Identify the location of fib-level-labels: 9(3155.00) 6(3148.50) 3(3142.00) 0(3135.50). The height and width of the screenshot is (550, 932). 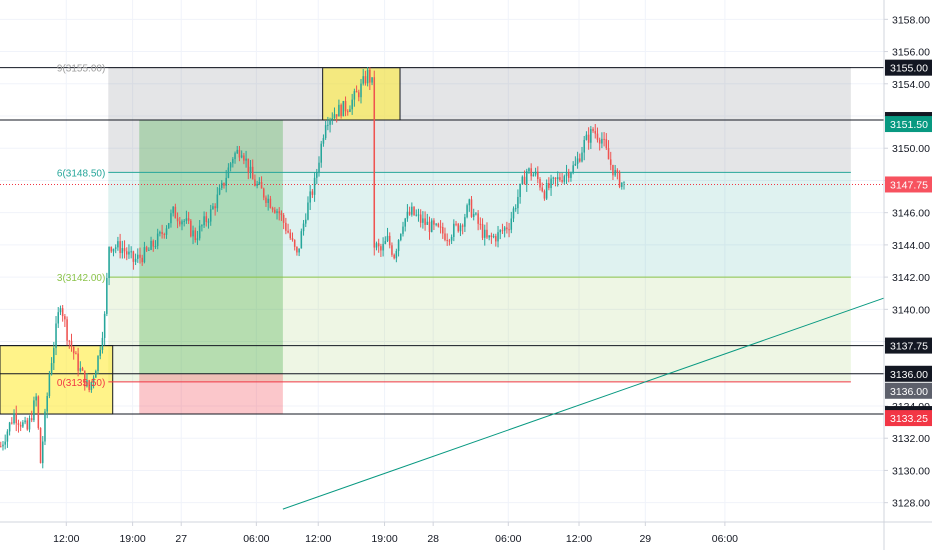
(81, 226).